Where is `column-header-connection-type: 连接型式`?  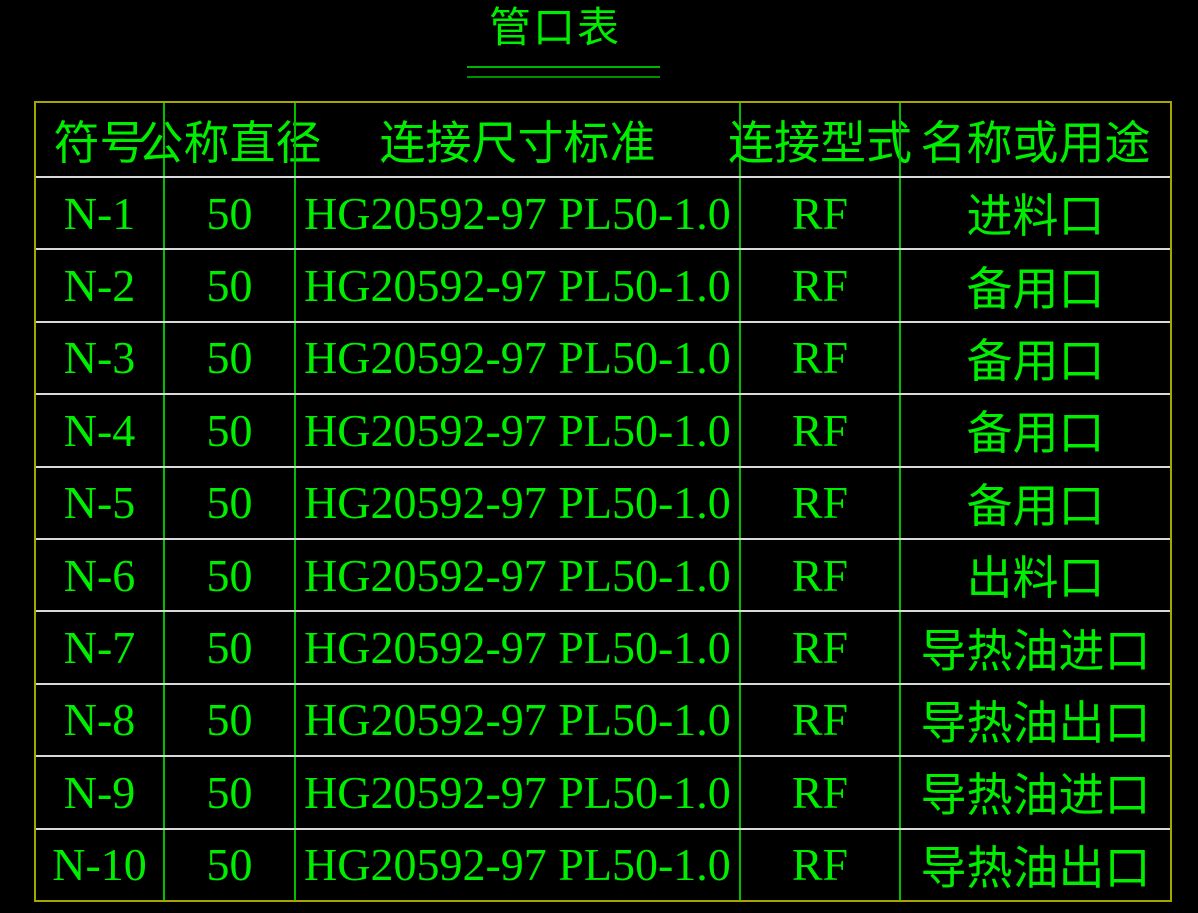 column-header-connection-type: 连接型式 is located at coordinates (820, 139).